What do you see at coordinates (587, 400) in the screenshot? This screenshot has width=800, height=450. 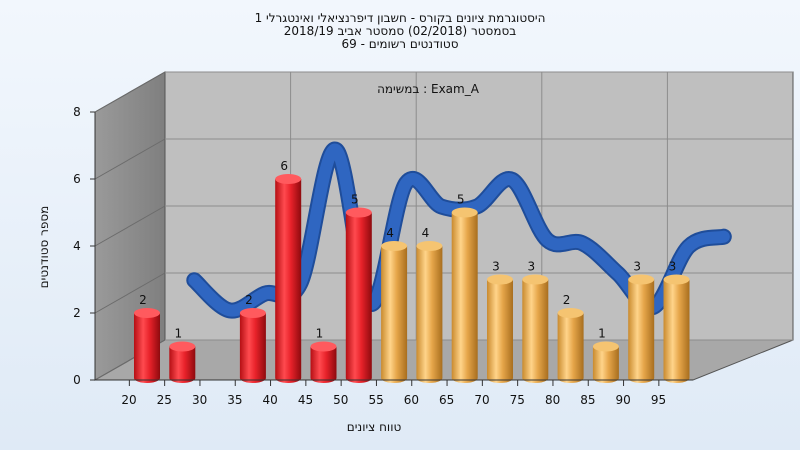 I see `x-tick-label: 85` at bounding box center [587, 400].